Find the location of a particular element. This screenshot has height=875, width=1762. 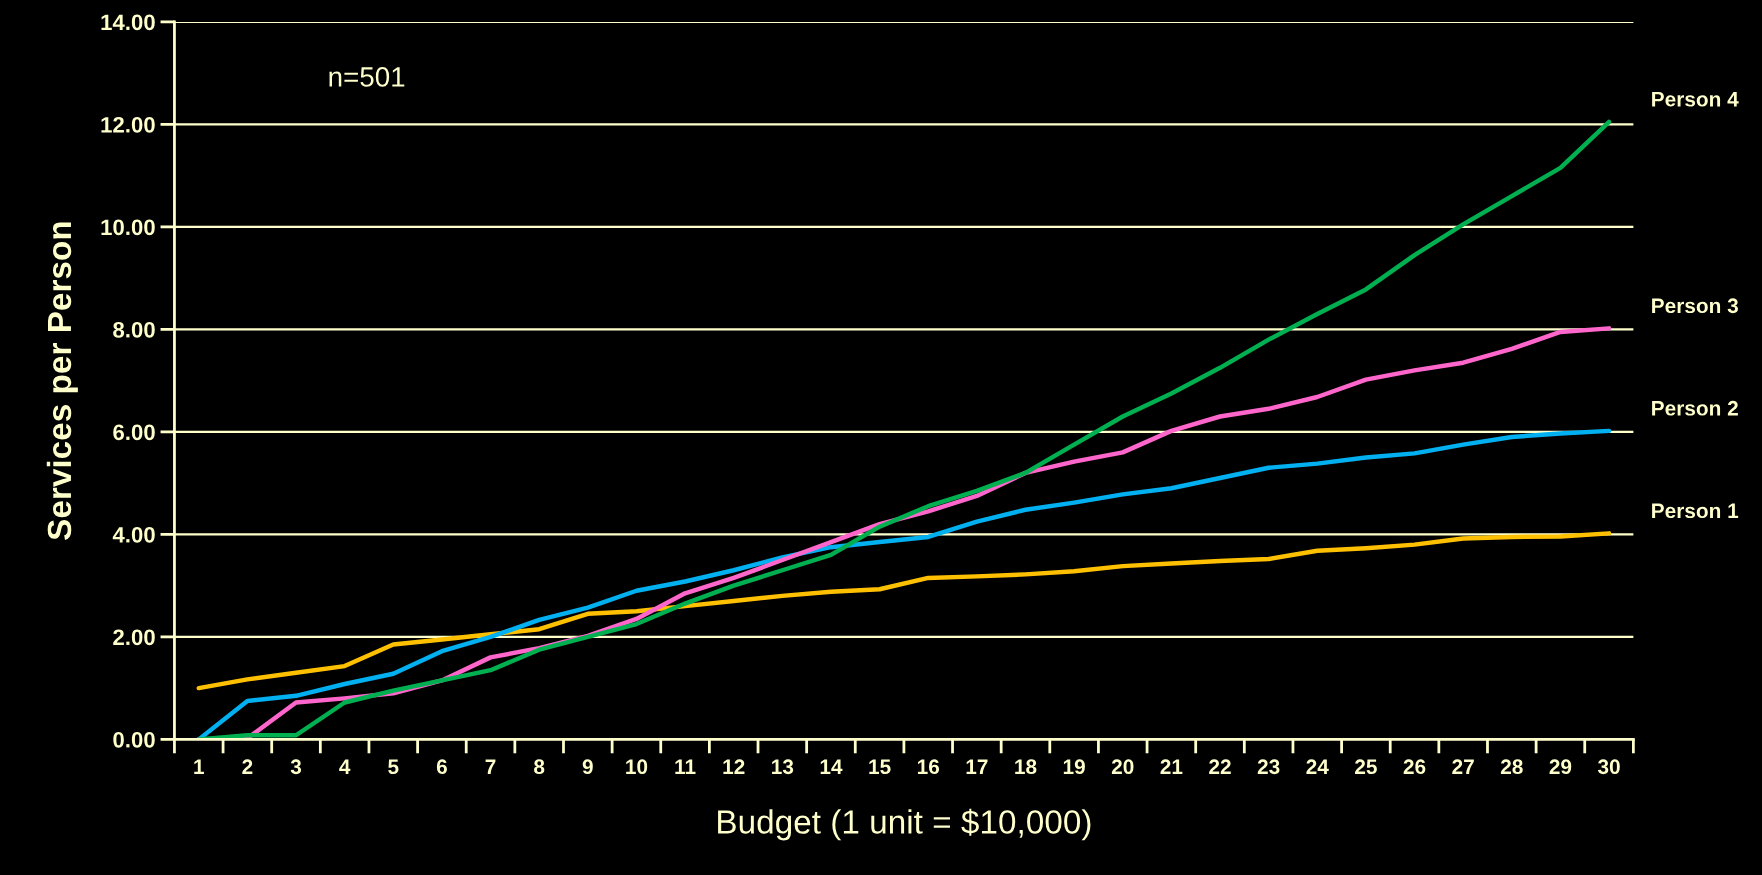

x-tick-label: 6 is located at coordinates (441, 767).